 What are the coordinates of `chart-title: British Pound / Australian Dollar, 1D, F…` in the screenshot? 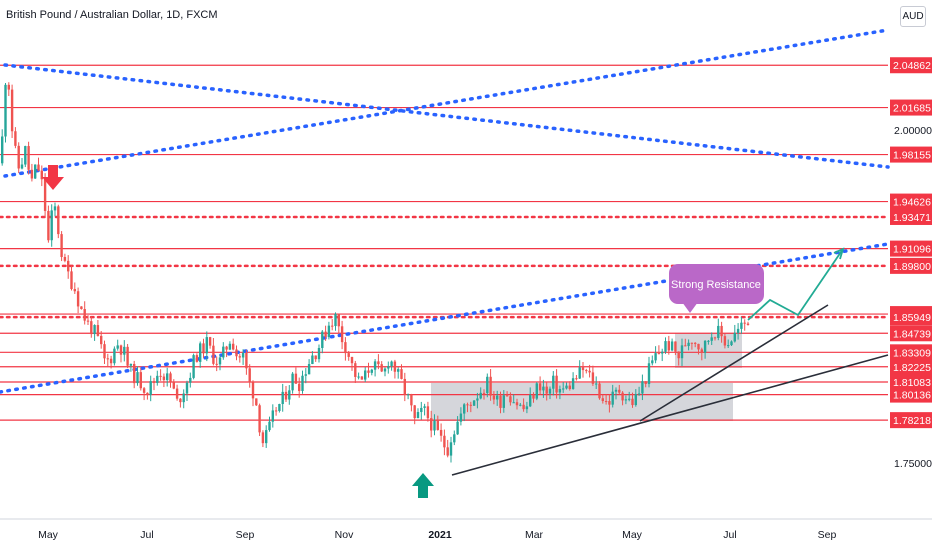 It's located at (112, 15).